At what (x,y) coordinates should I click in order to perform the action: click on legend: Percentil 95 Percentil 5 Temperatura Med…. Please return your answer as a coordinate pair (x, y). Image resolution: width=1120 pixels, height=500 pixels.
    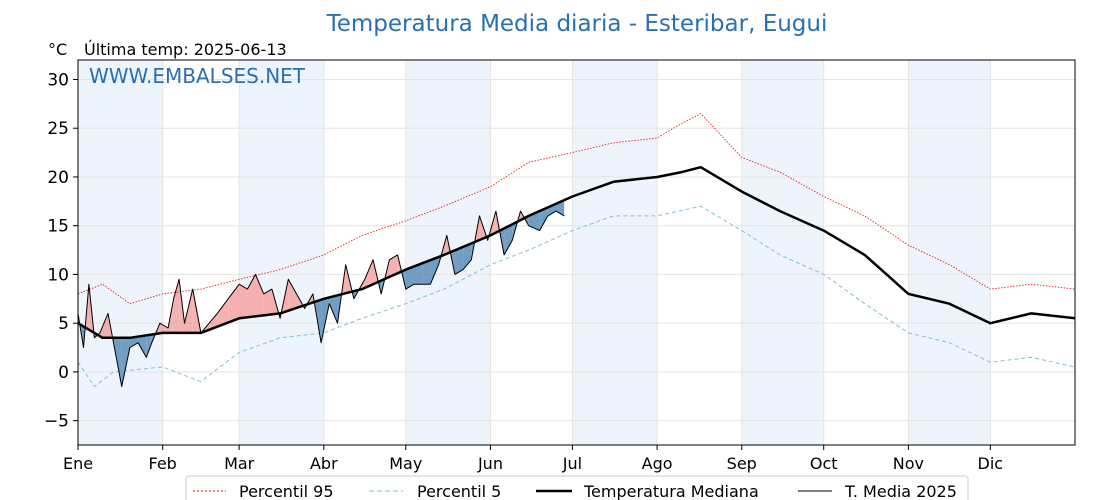
    Looking at the image, I should click on (577, 487).